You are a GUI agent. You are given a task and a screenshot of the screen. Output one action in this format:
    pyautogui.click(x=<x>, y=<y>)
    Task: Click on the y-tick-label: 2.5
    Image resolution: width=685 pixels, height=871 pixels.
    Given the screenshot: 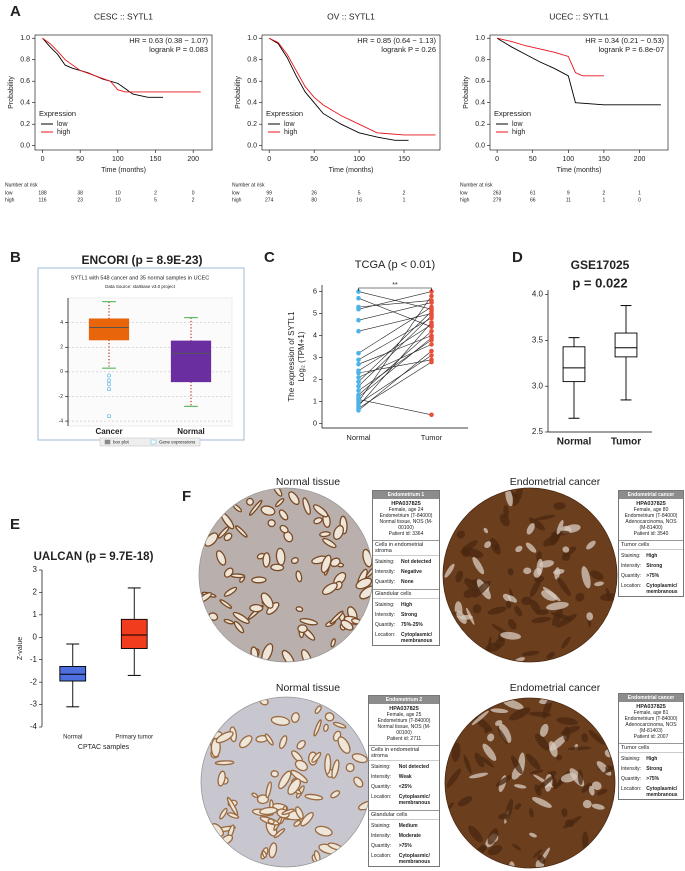 What is the action you would take?
    pyautogui.click(x=538, y=431)
    